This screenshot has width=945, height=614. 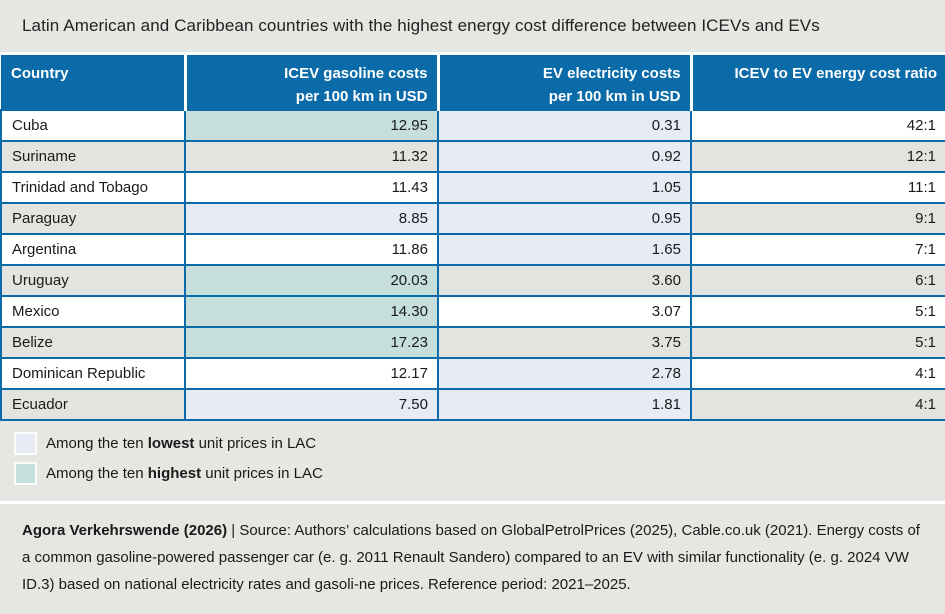 What do you see at coordinates (311, 218) in the screenshot?
I see `cell-icev-cost: 8.85` at bounding box center [311, 218].